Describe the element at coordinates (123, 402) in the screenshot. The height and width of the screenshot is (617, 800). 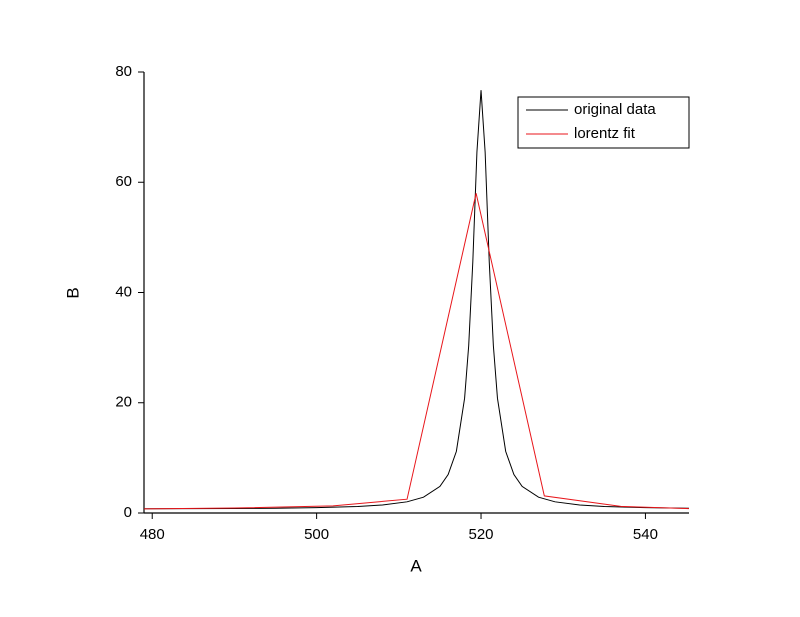
I see `y-tick-label: 20` at that location.